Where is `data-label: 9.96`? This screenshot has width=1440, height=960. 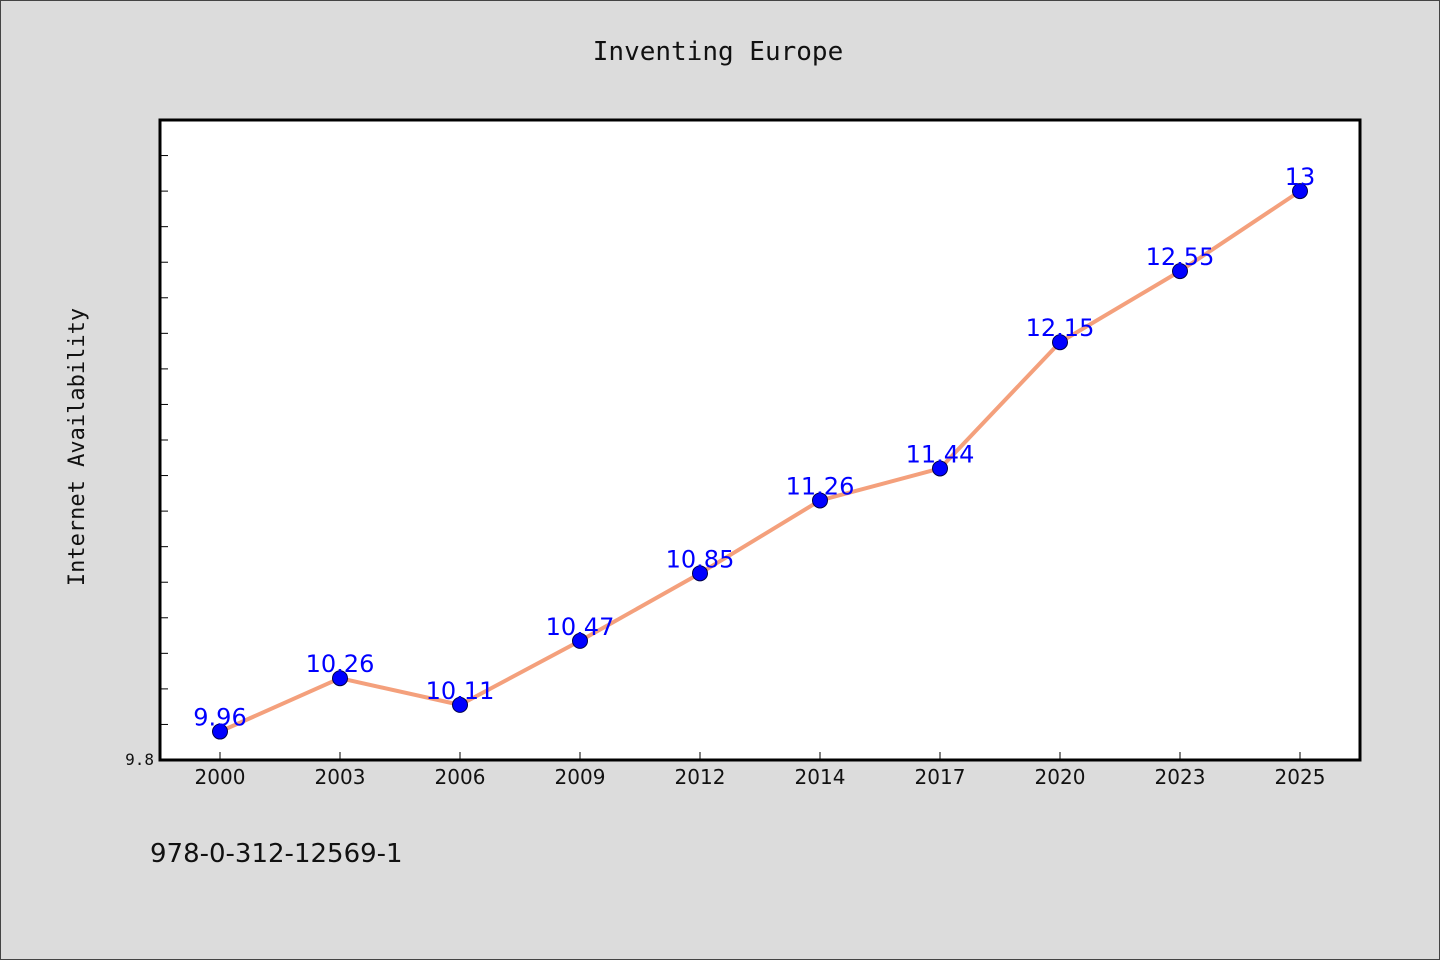 data-label: 9.96 is located at coordinates (219, 718).